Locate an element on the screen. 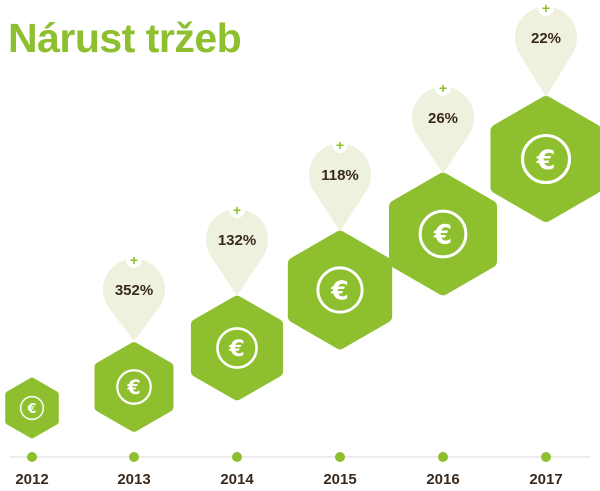  year-dot-2012 is located at coordinates (32, 457).